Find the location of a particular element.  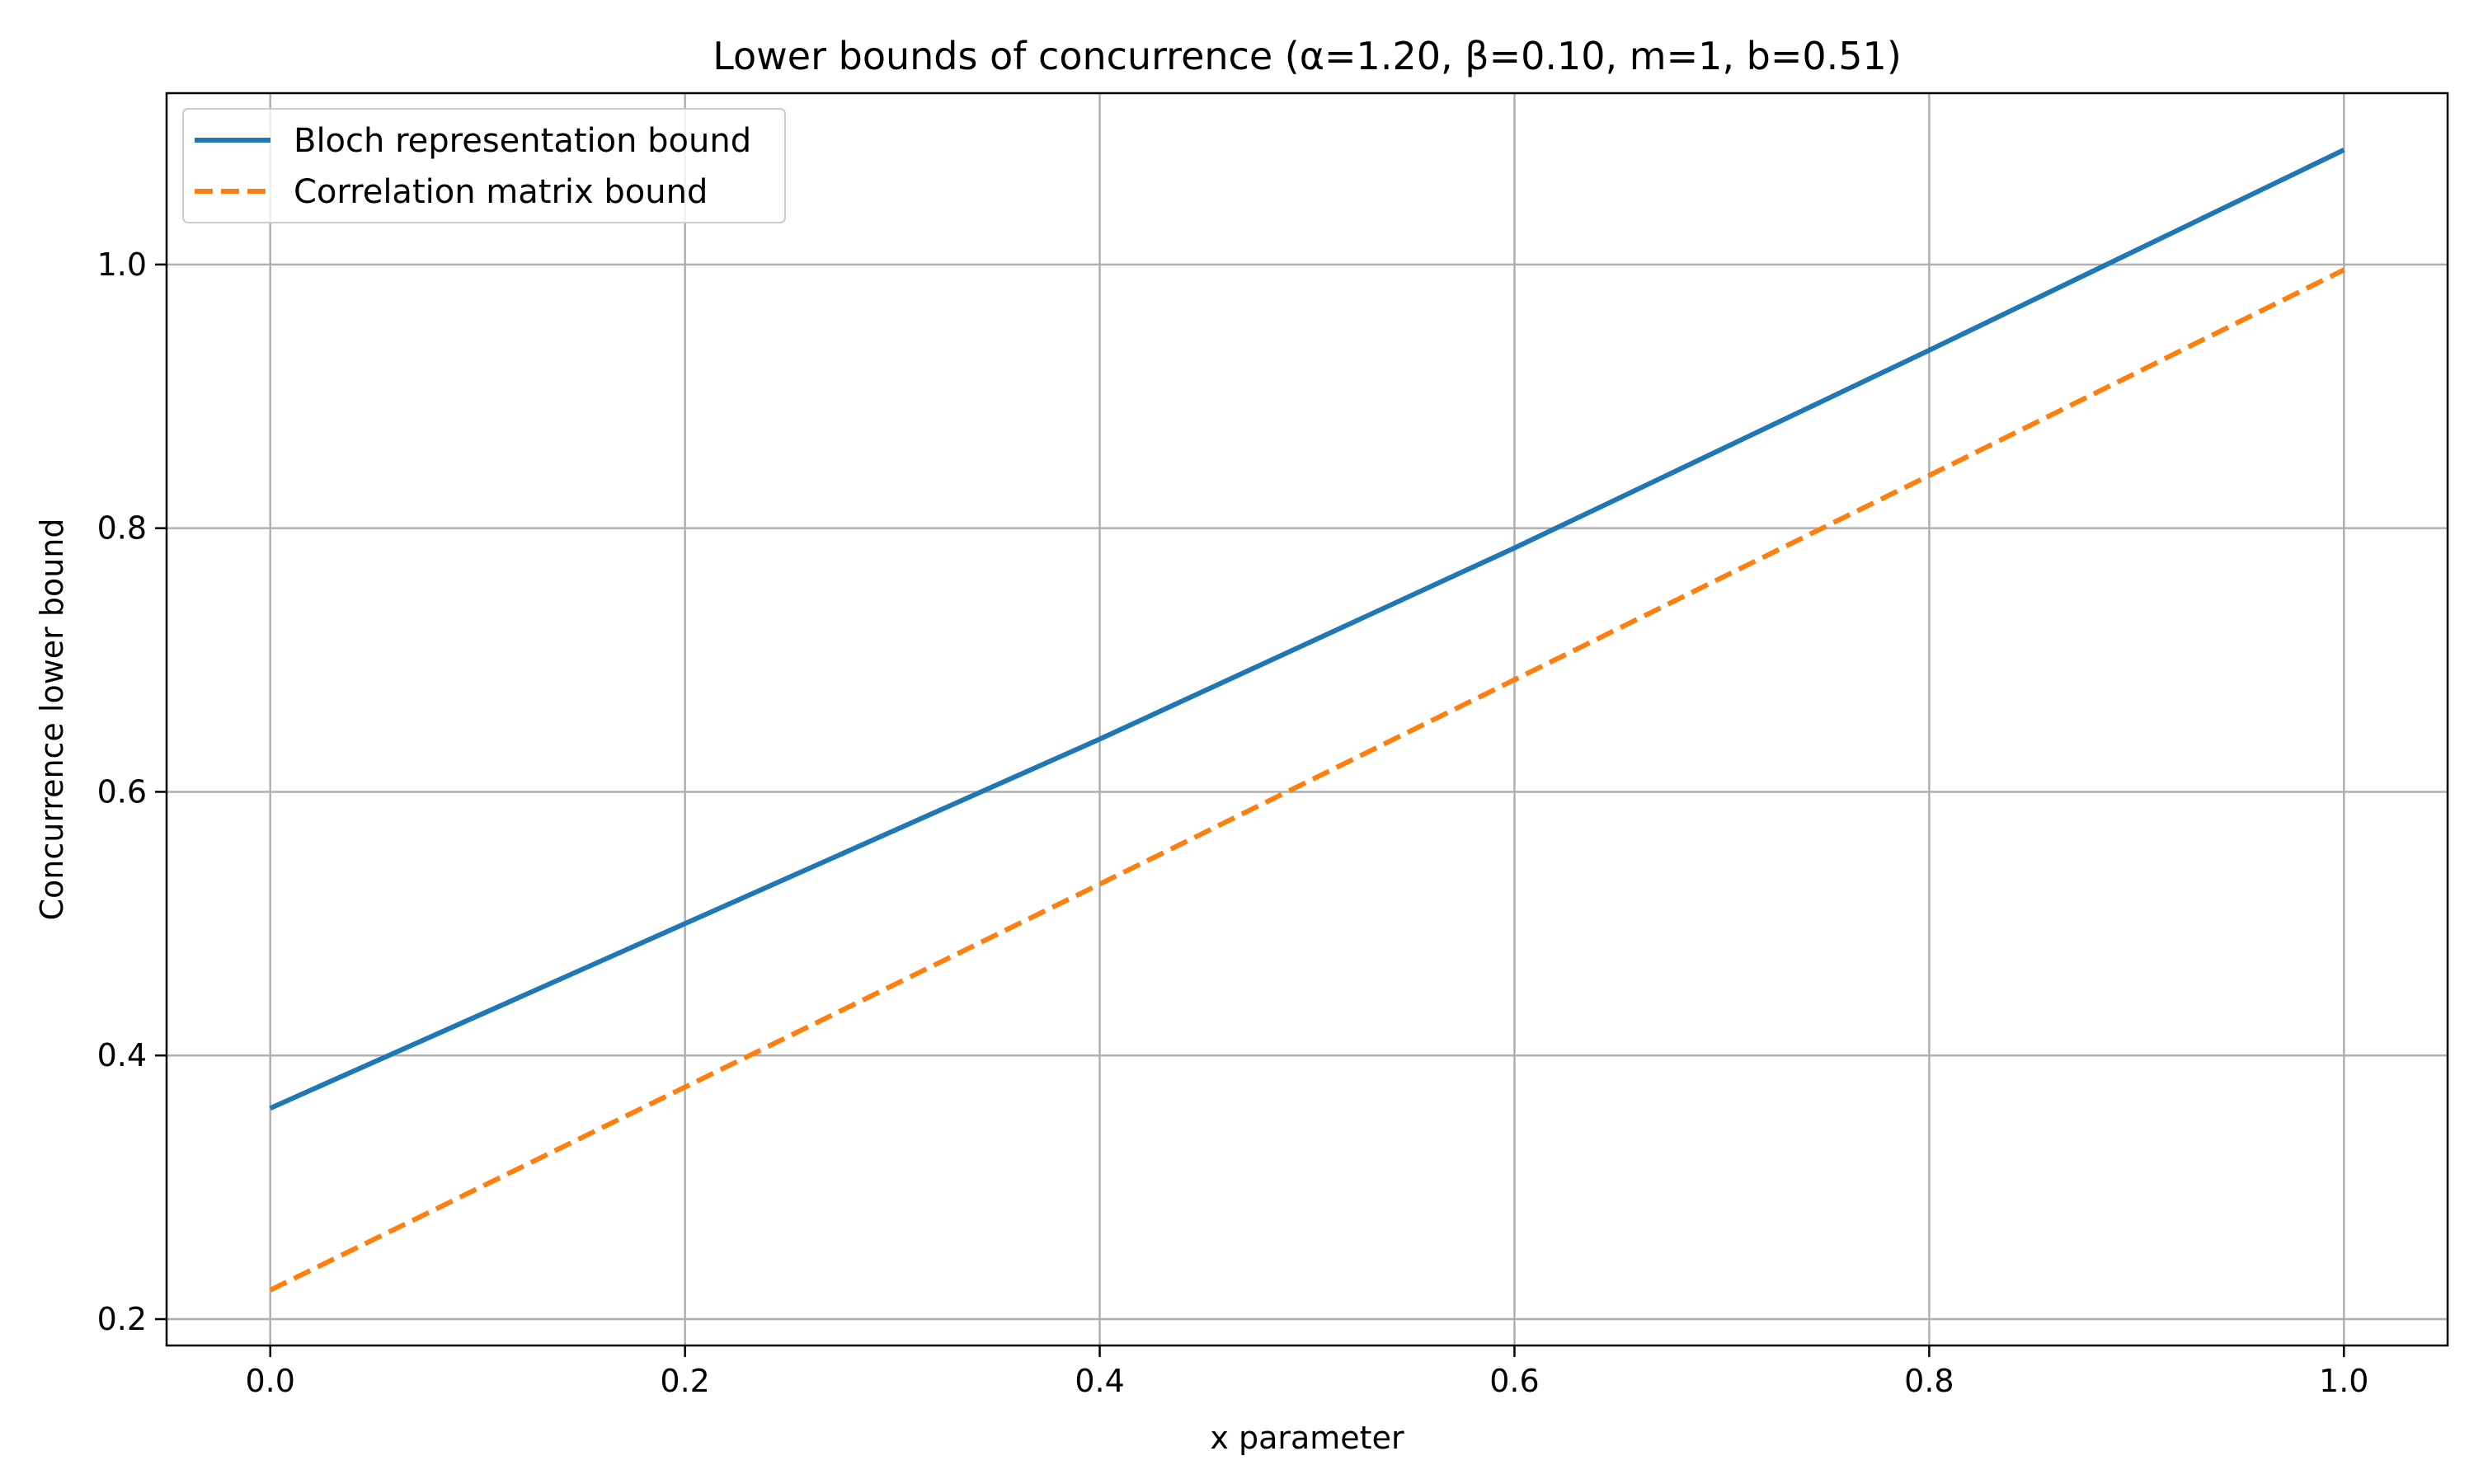

x-tick-label: 1.0 is located at coordinates (2343, 1381).